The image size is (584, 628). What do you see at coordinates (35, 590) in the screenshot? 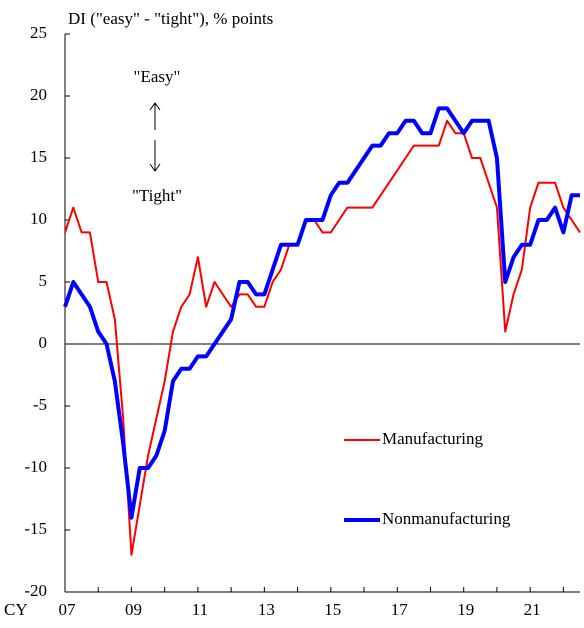
I see `y-tick-label: -20` at bounding box center [35, 590].